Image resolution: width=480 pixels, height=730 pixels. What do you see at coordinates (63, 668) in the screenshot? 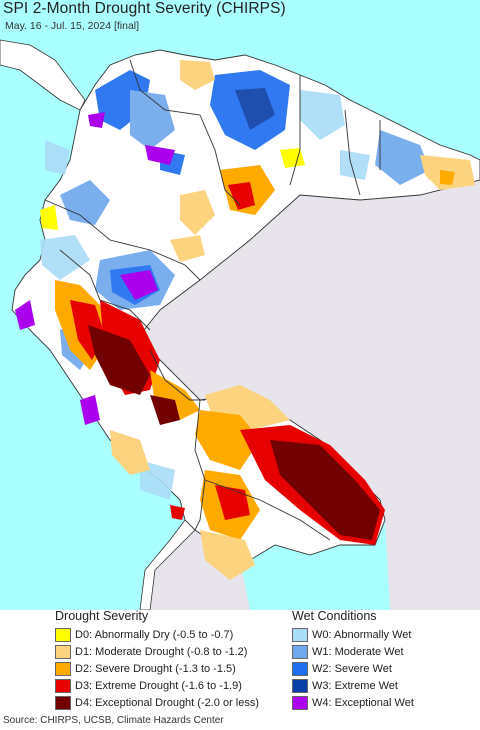
I see `legend-swatch-d2` at bounding box center [63, 668].